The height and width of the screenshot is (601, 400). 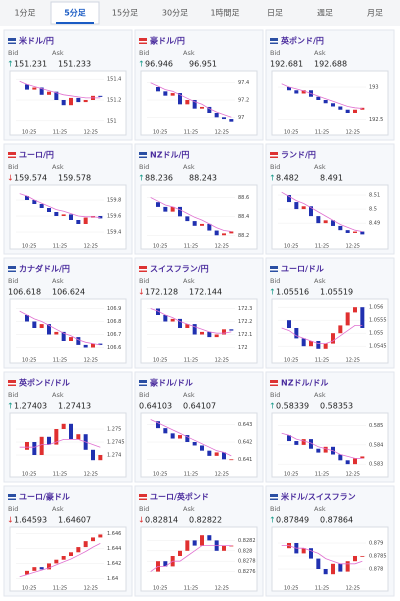 I want to click on pair-name: ユーロ/円, so click(x=36, y=155).